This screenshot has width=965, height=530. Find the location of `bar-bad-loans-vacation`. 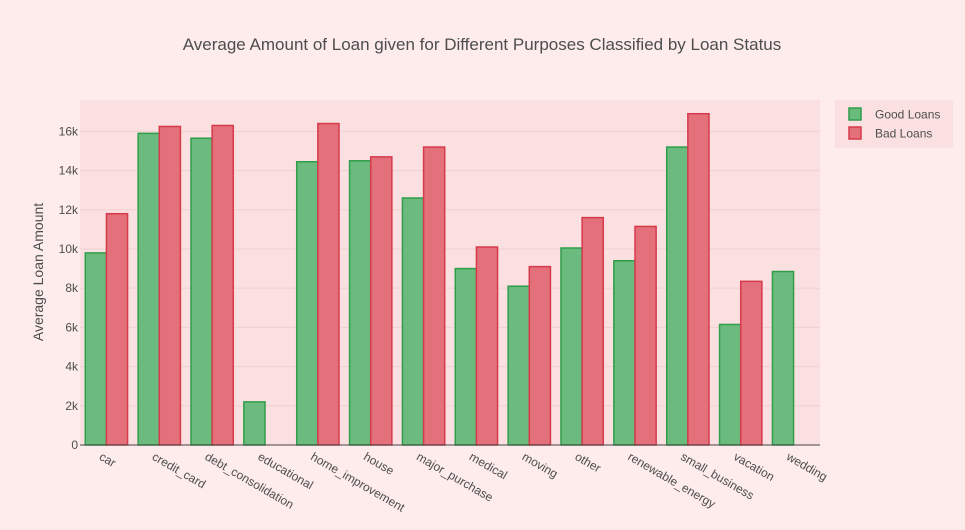

bar-bad-loans-vacation is located at coordinates (751, 363).